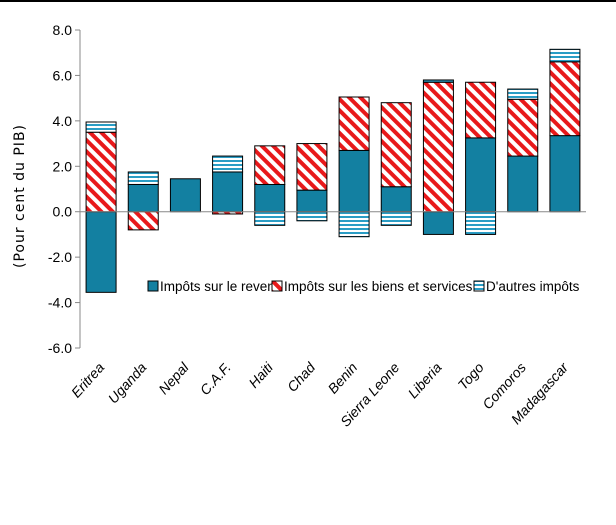  What do you see at coordinates (63, 166) in the screenshot?
I see `y-tick-label: 2.0` at bounding box center [63, 166].